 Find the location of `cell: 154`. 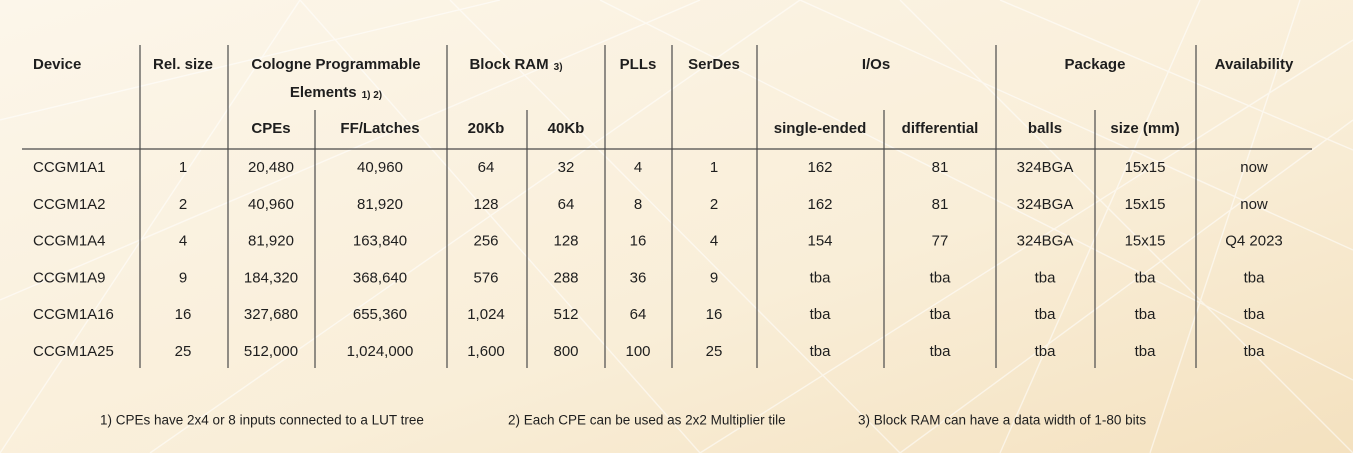

cell: 154 is located at coordinates (819, 241).